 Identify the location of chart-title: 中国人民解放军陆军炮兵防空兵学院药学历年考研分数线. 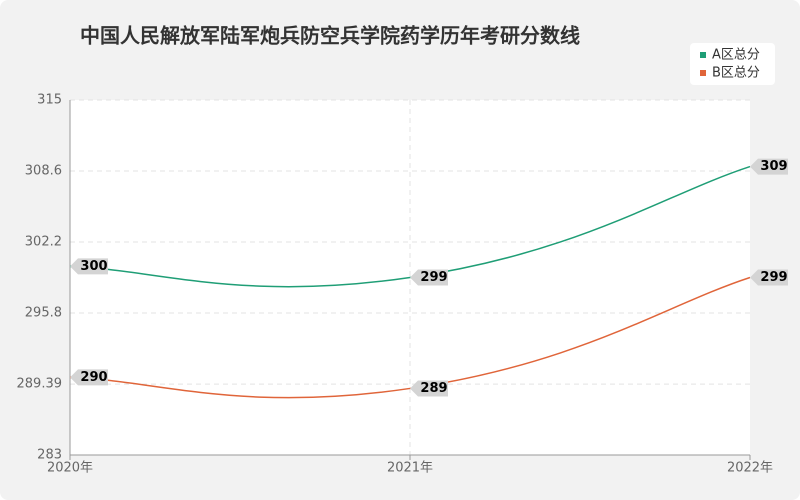
(330, 36).